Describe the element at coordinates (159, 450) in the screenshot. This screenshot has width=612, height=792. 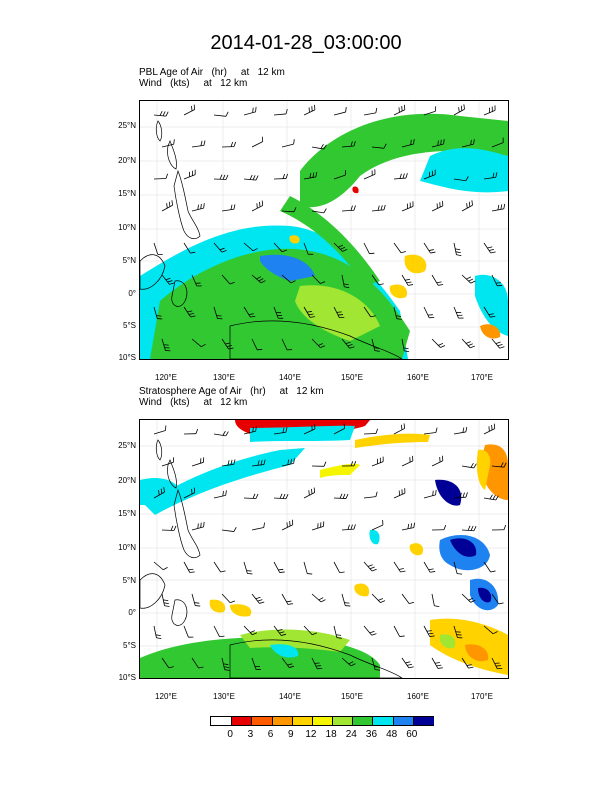
I see `strat-taiwan-coast` at that location.